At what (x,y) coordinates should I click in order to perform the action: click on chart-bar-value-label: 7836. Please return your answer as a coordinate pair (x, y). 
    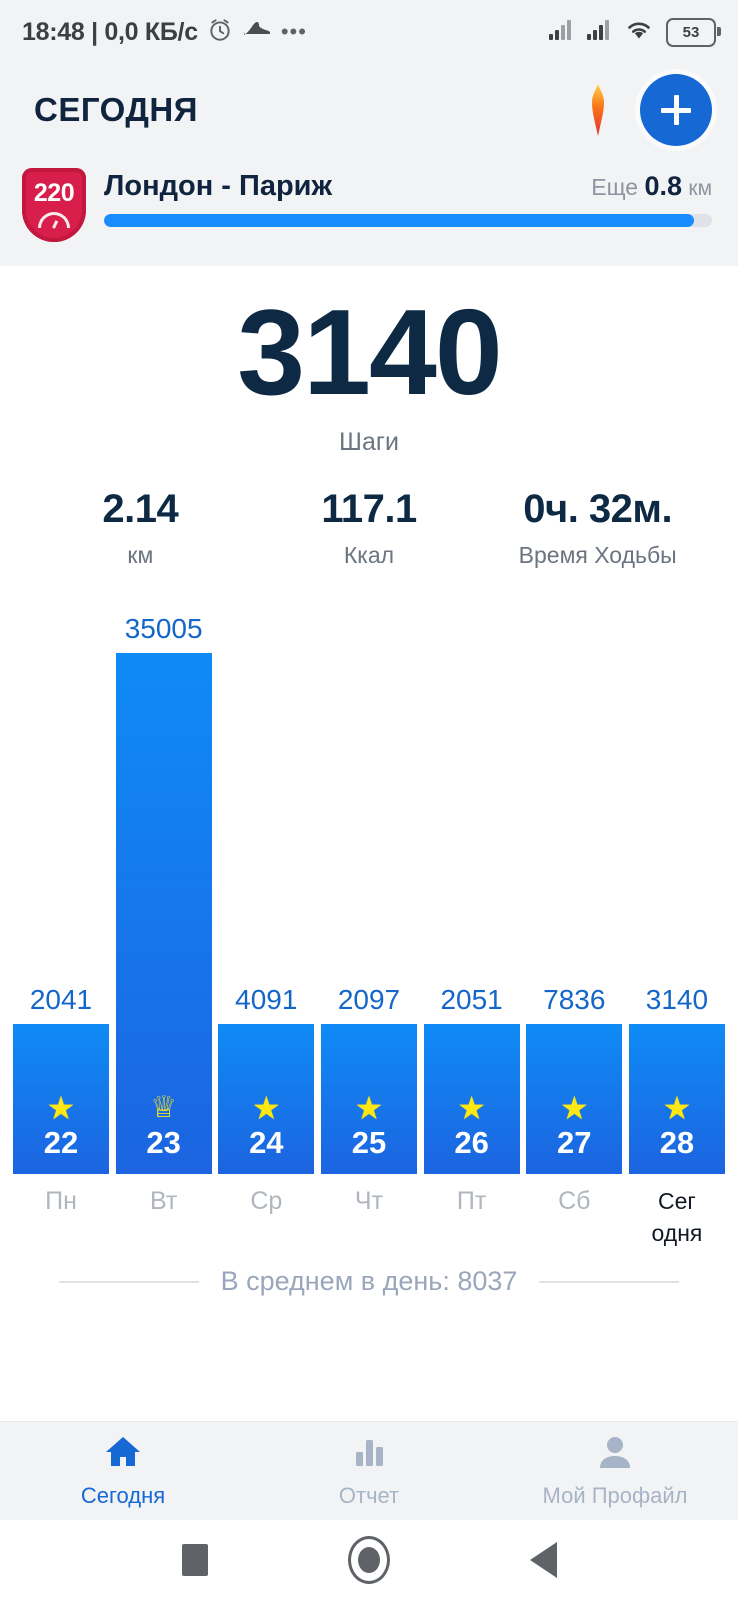
    Looking at the image, I should click on (574, 1000).